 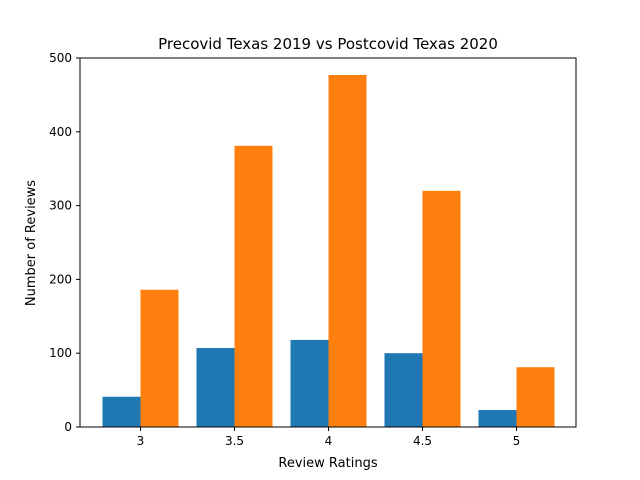 I want to click on bar-series1-3.5, so click(x=215, y=387).